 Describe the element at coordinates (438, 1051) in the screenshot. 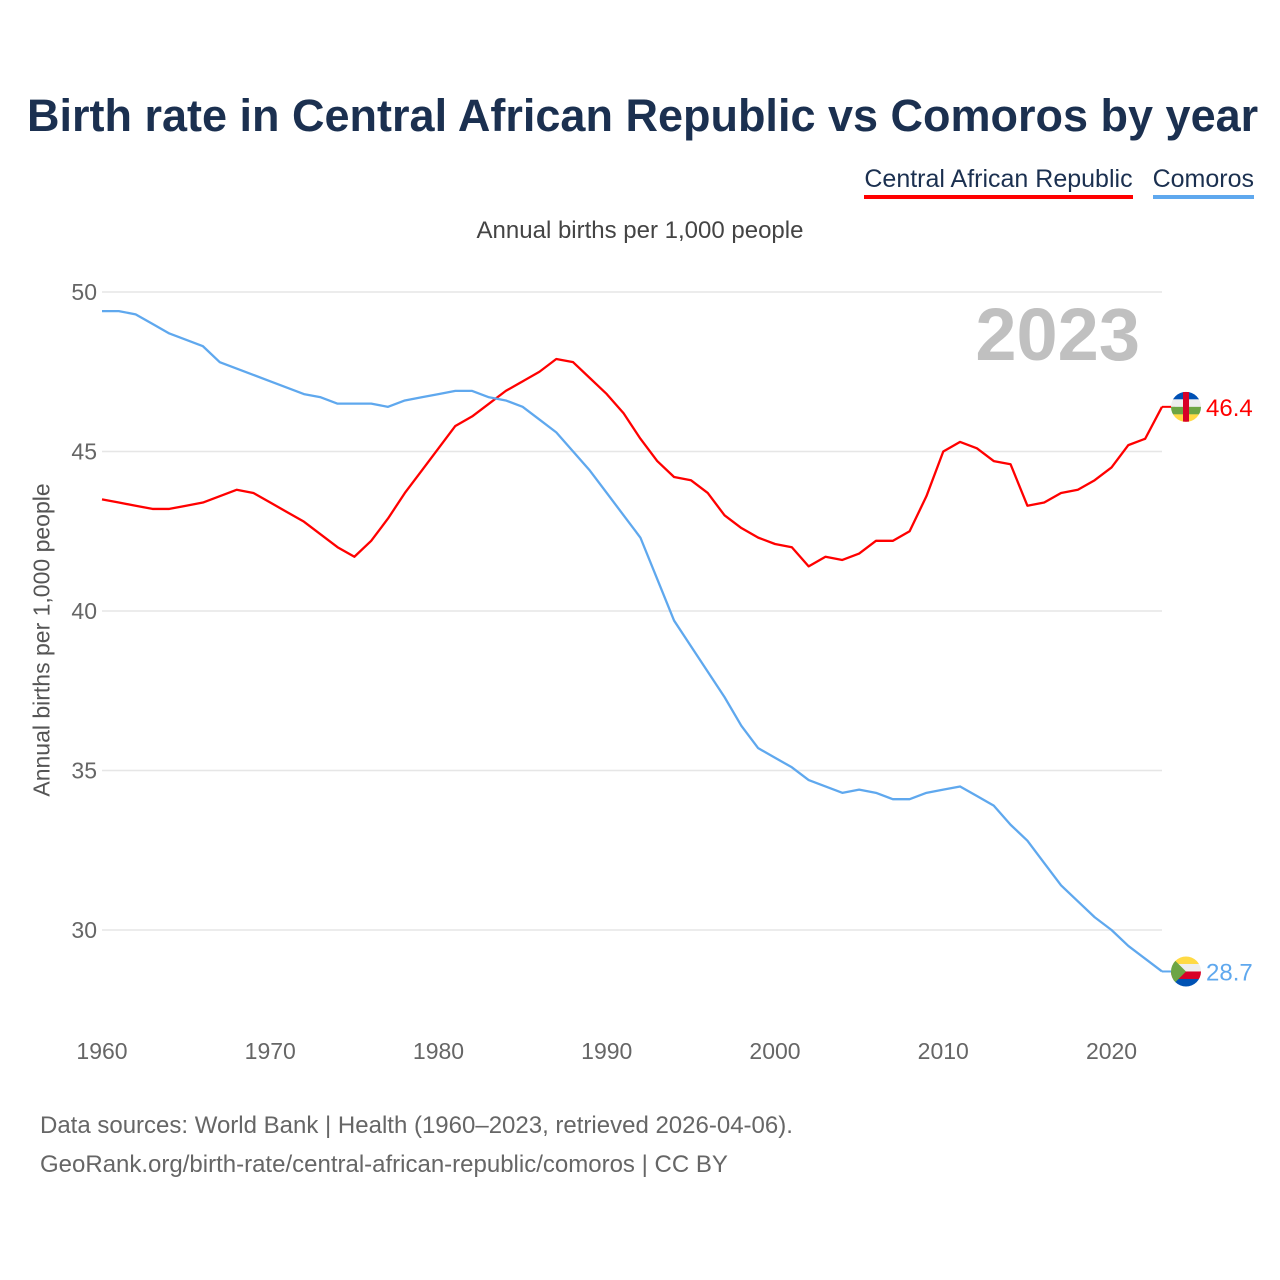

I see `x-tick-label: 1980` at that location.